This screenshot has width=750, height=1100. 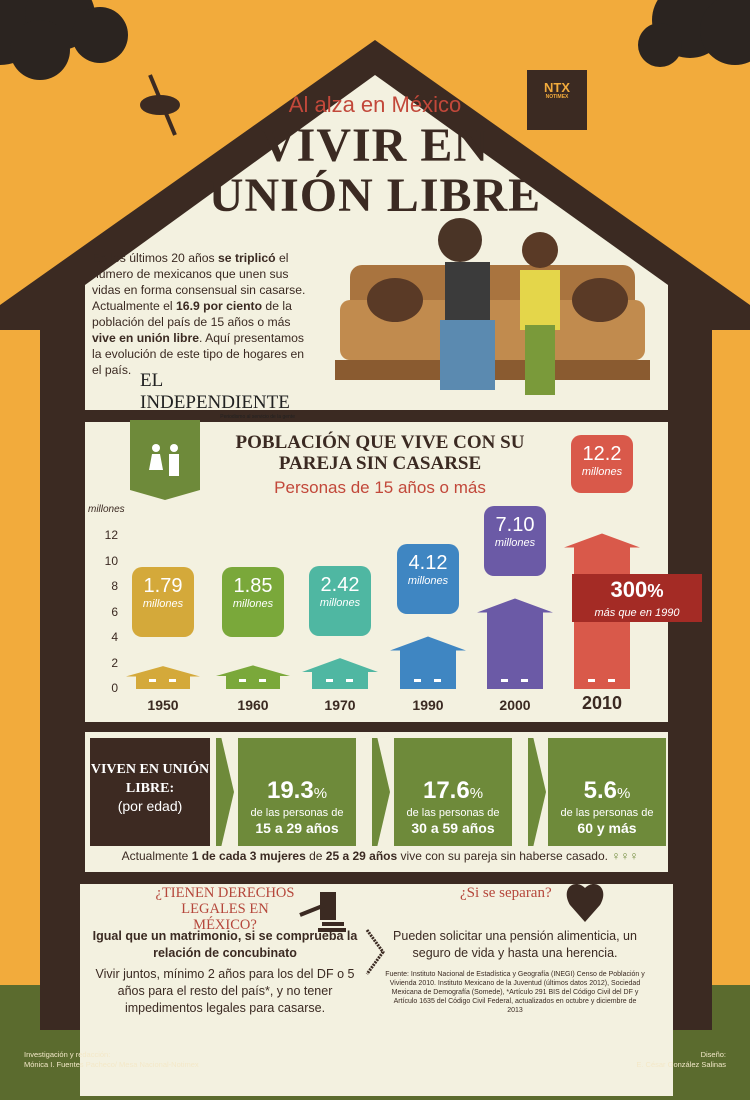 I want to click on chimney, so click(x=557, y=100).